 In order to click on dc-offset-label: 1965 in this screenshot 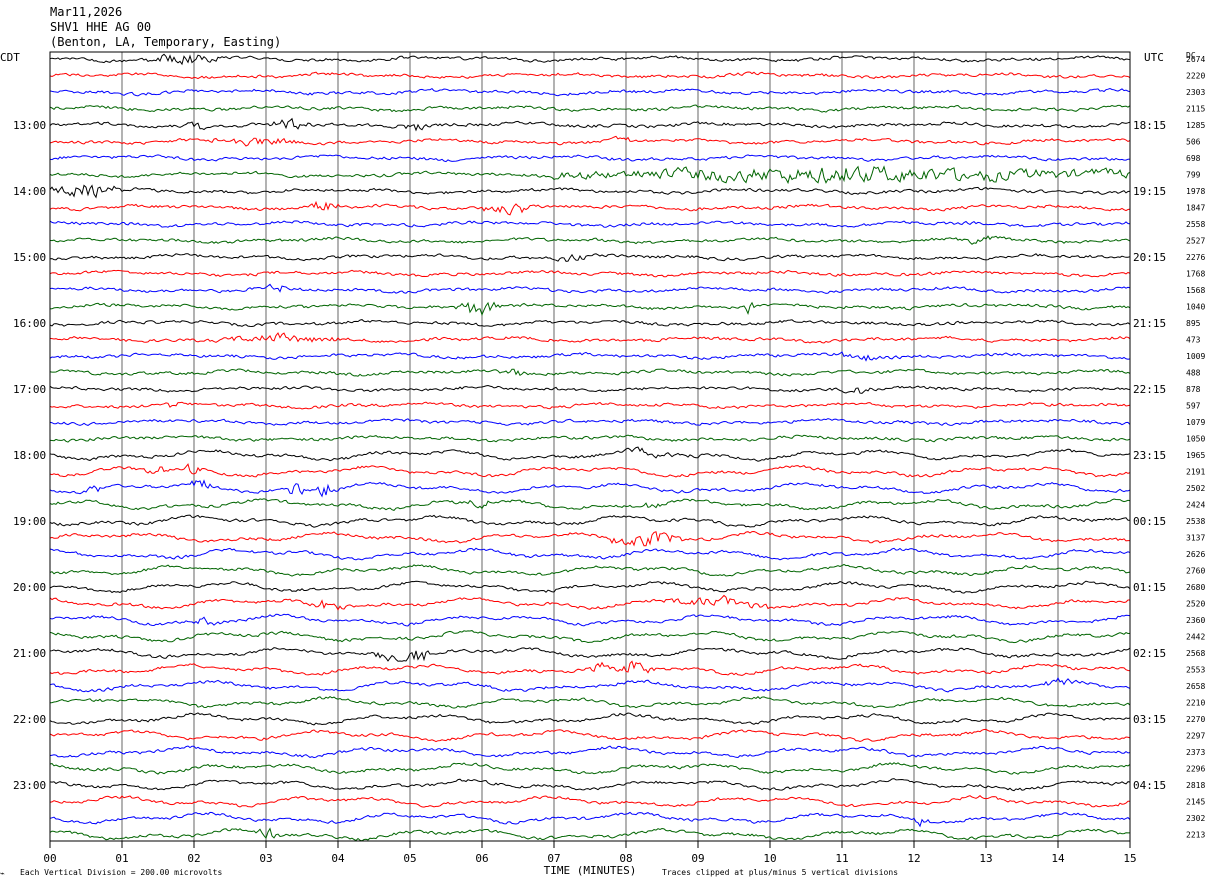, I will do `click(1195, 455)`.